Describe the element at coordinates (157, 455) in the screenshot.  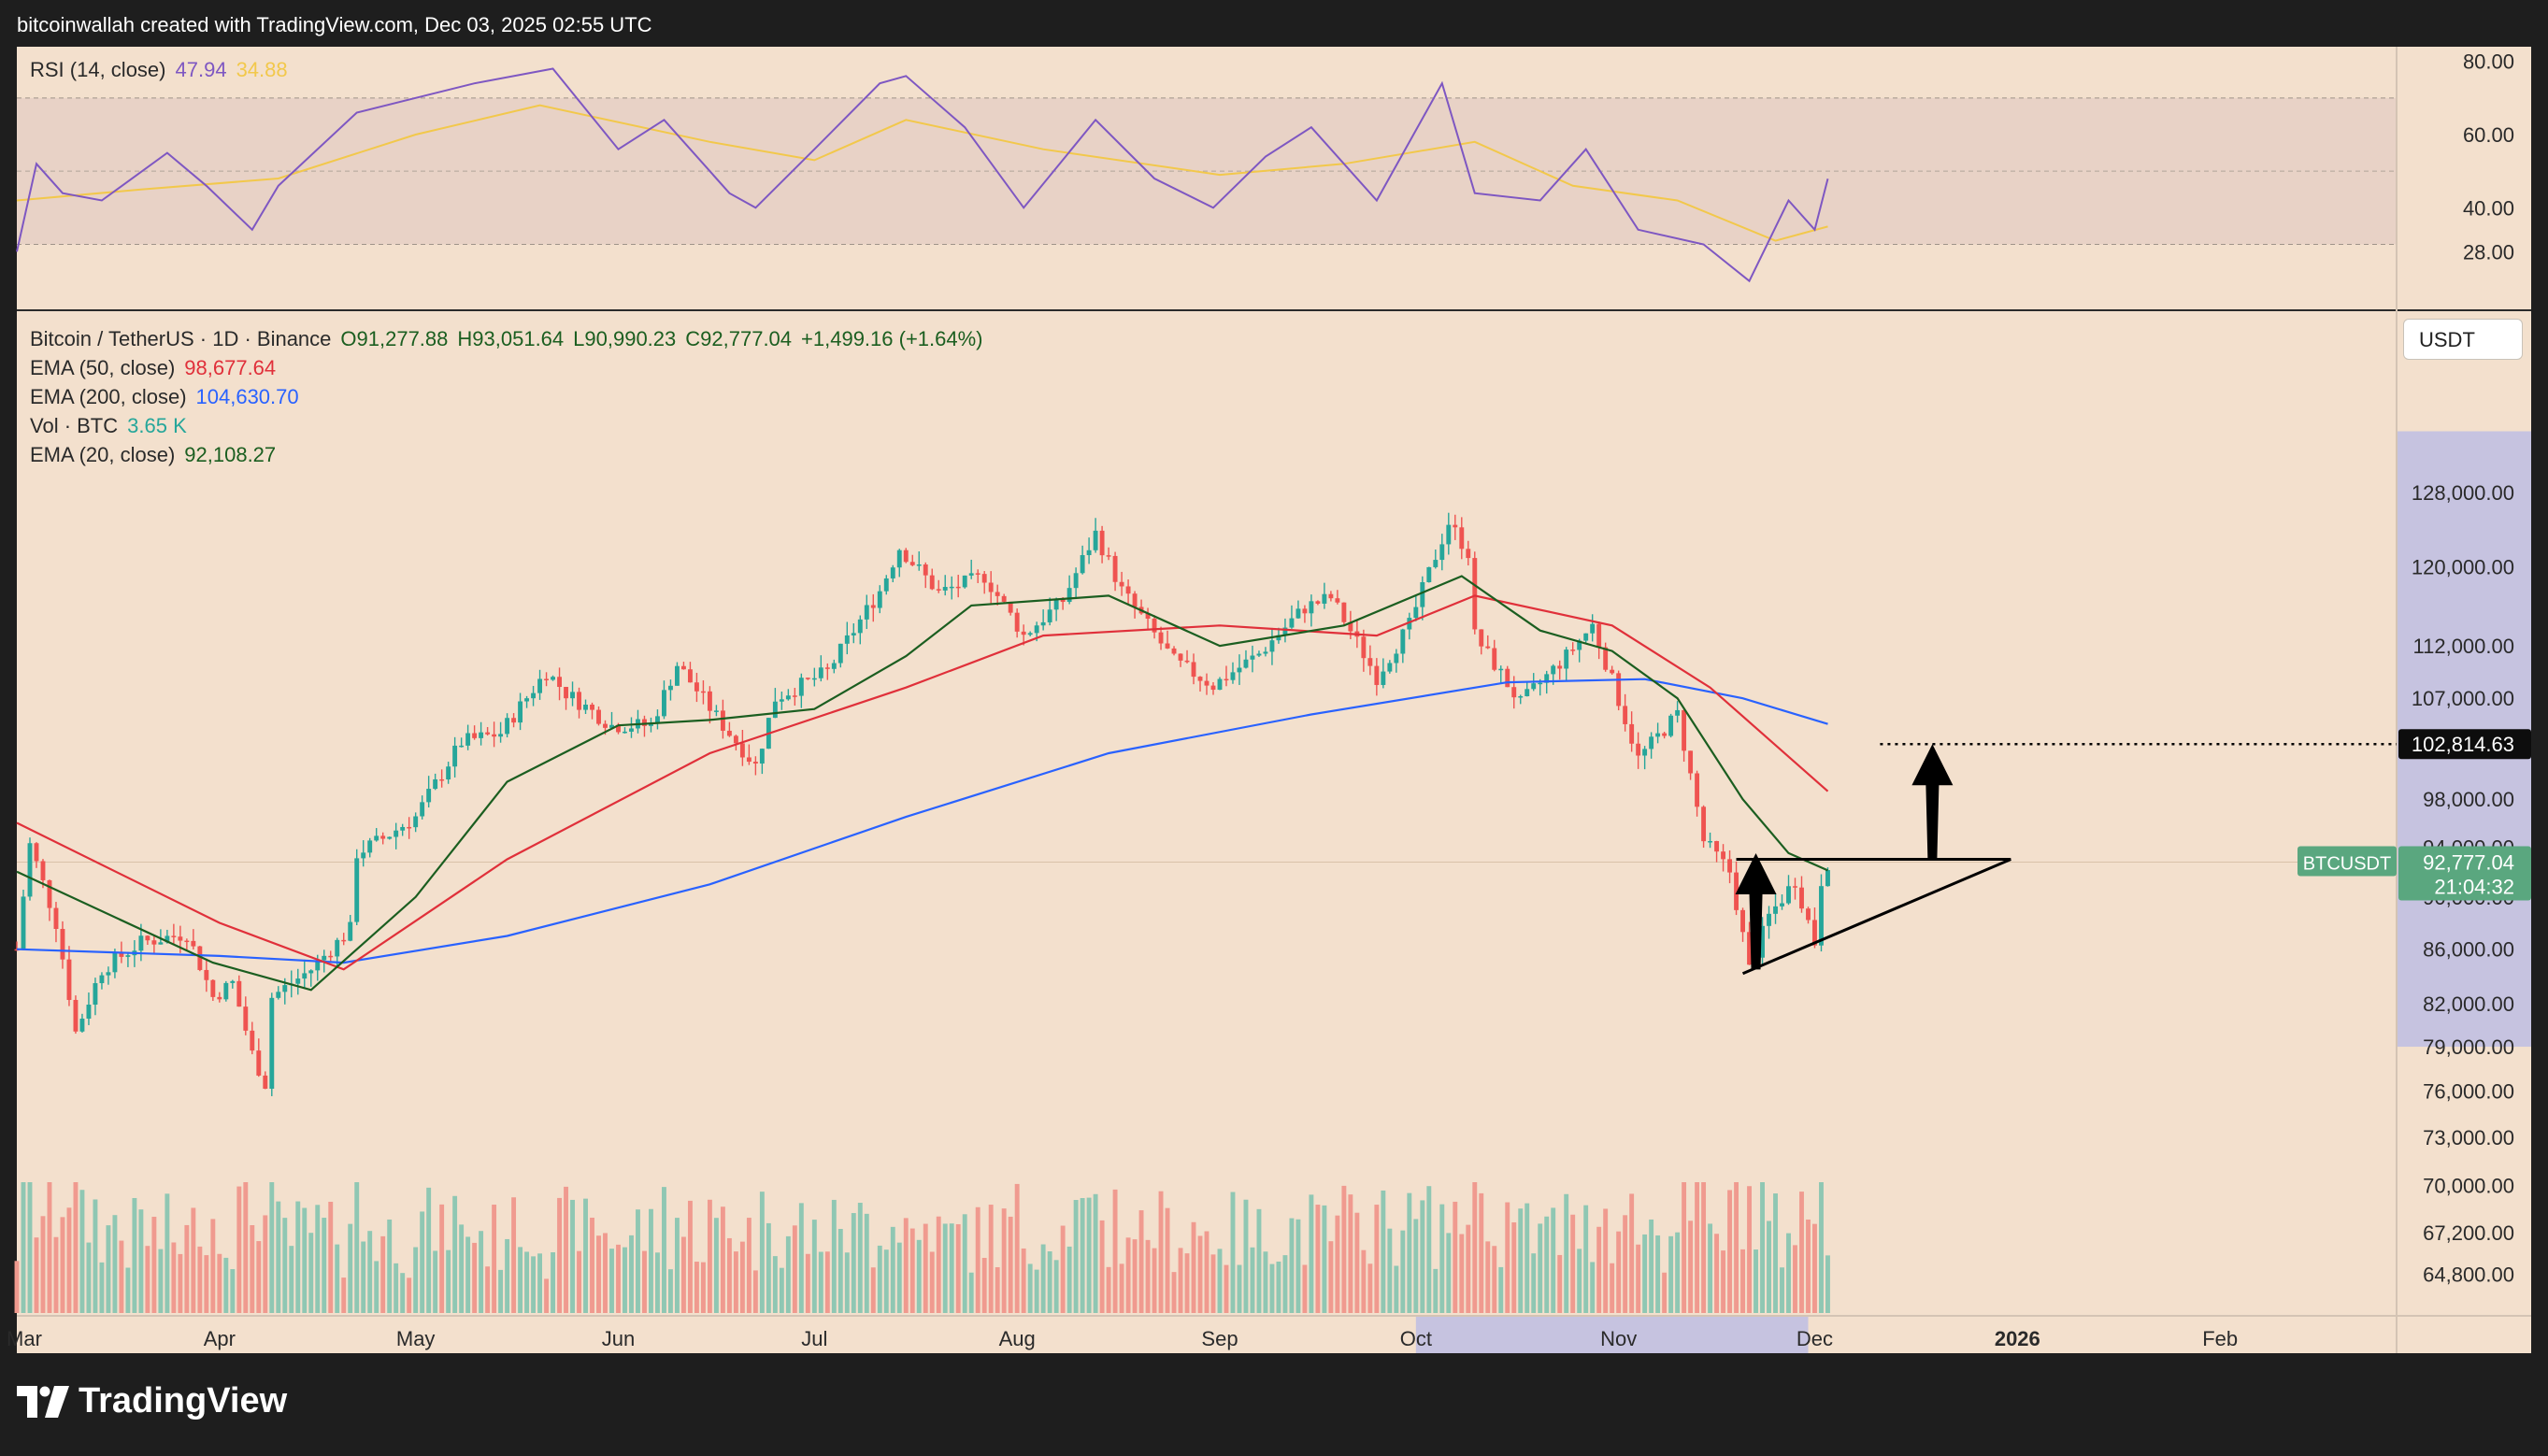
I see `indicator-ema20: EMA (20, close) 92,108.27` at that location.